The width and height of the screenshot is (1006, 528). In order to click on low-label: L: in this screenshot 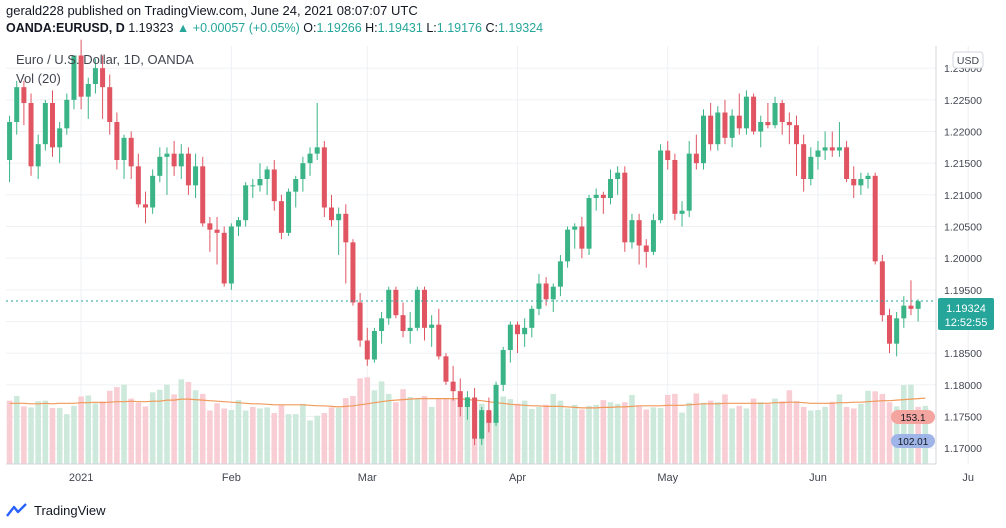, I will do `click(431, 28)`.